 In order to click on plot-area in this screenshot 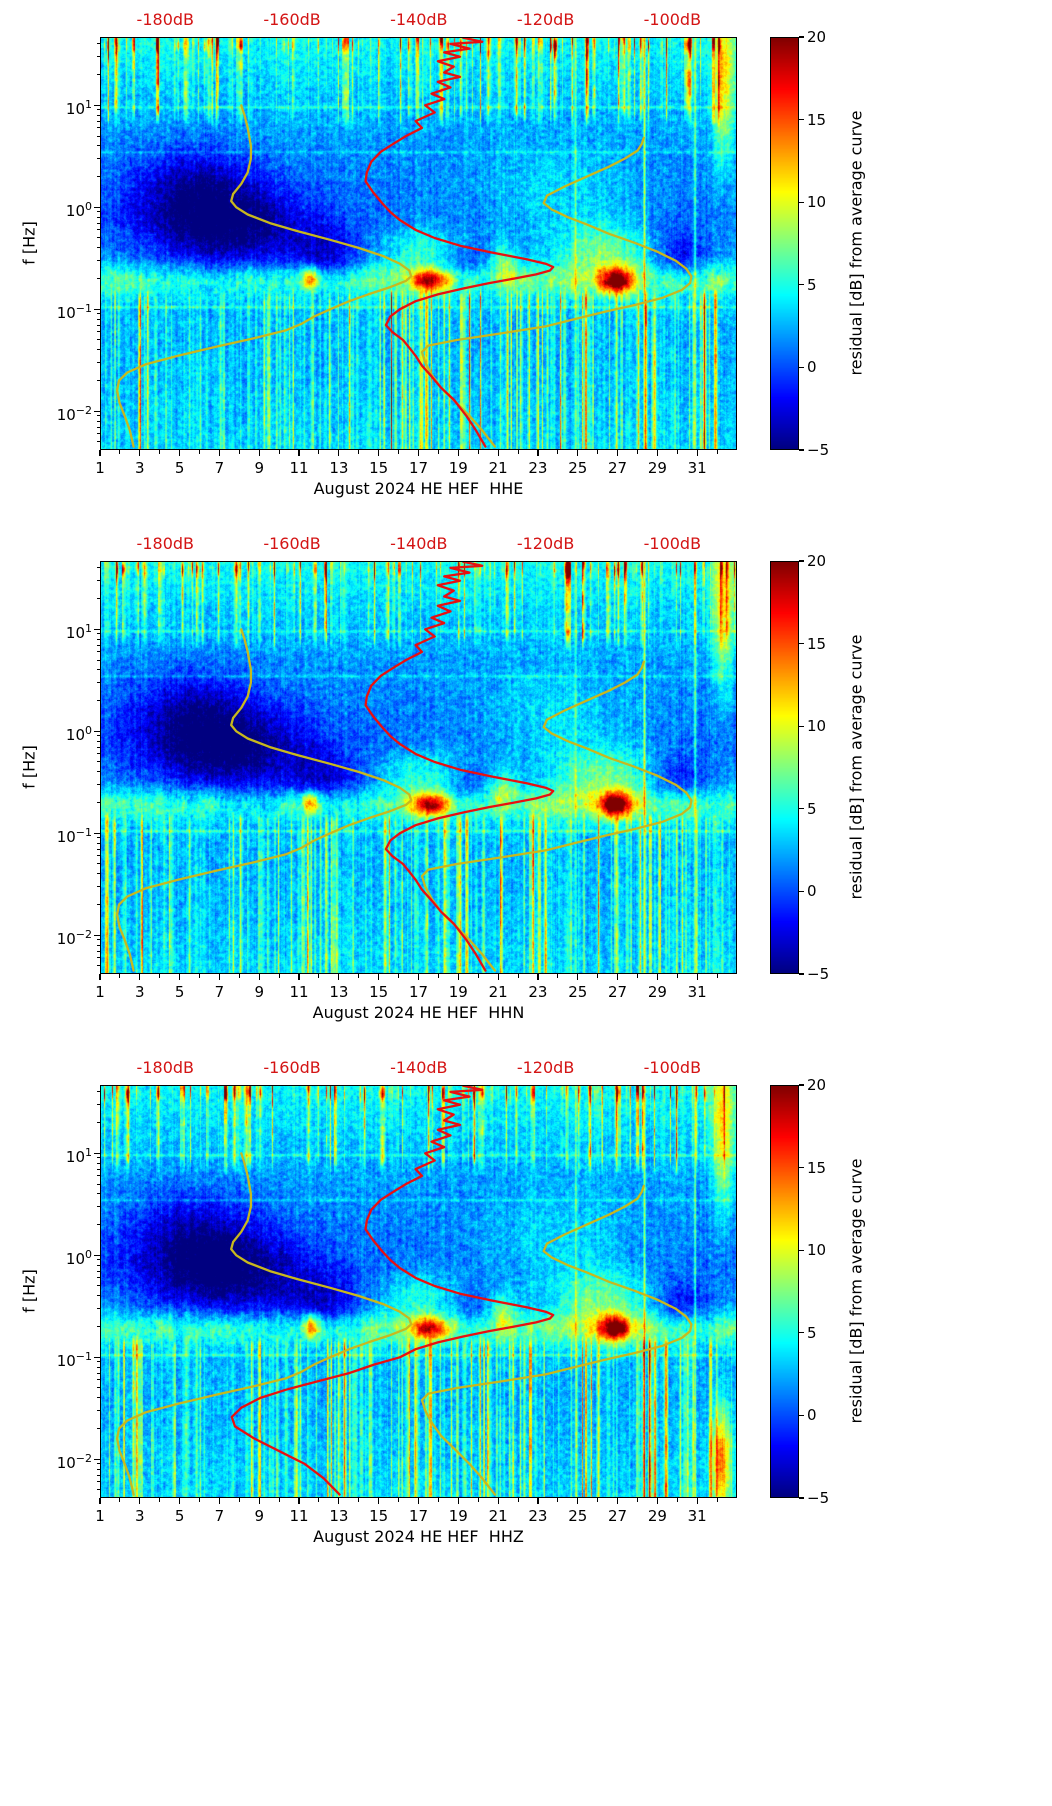, I will do `click(418, 1291)`.